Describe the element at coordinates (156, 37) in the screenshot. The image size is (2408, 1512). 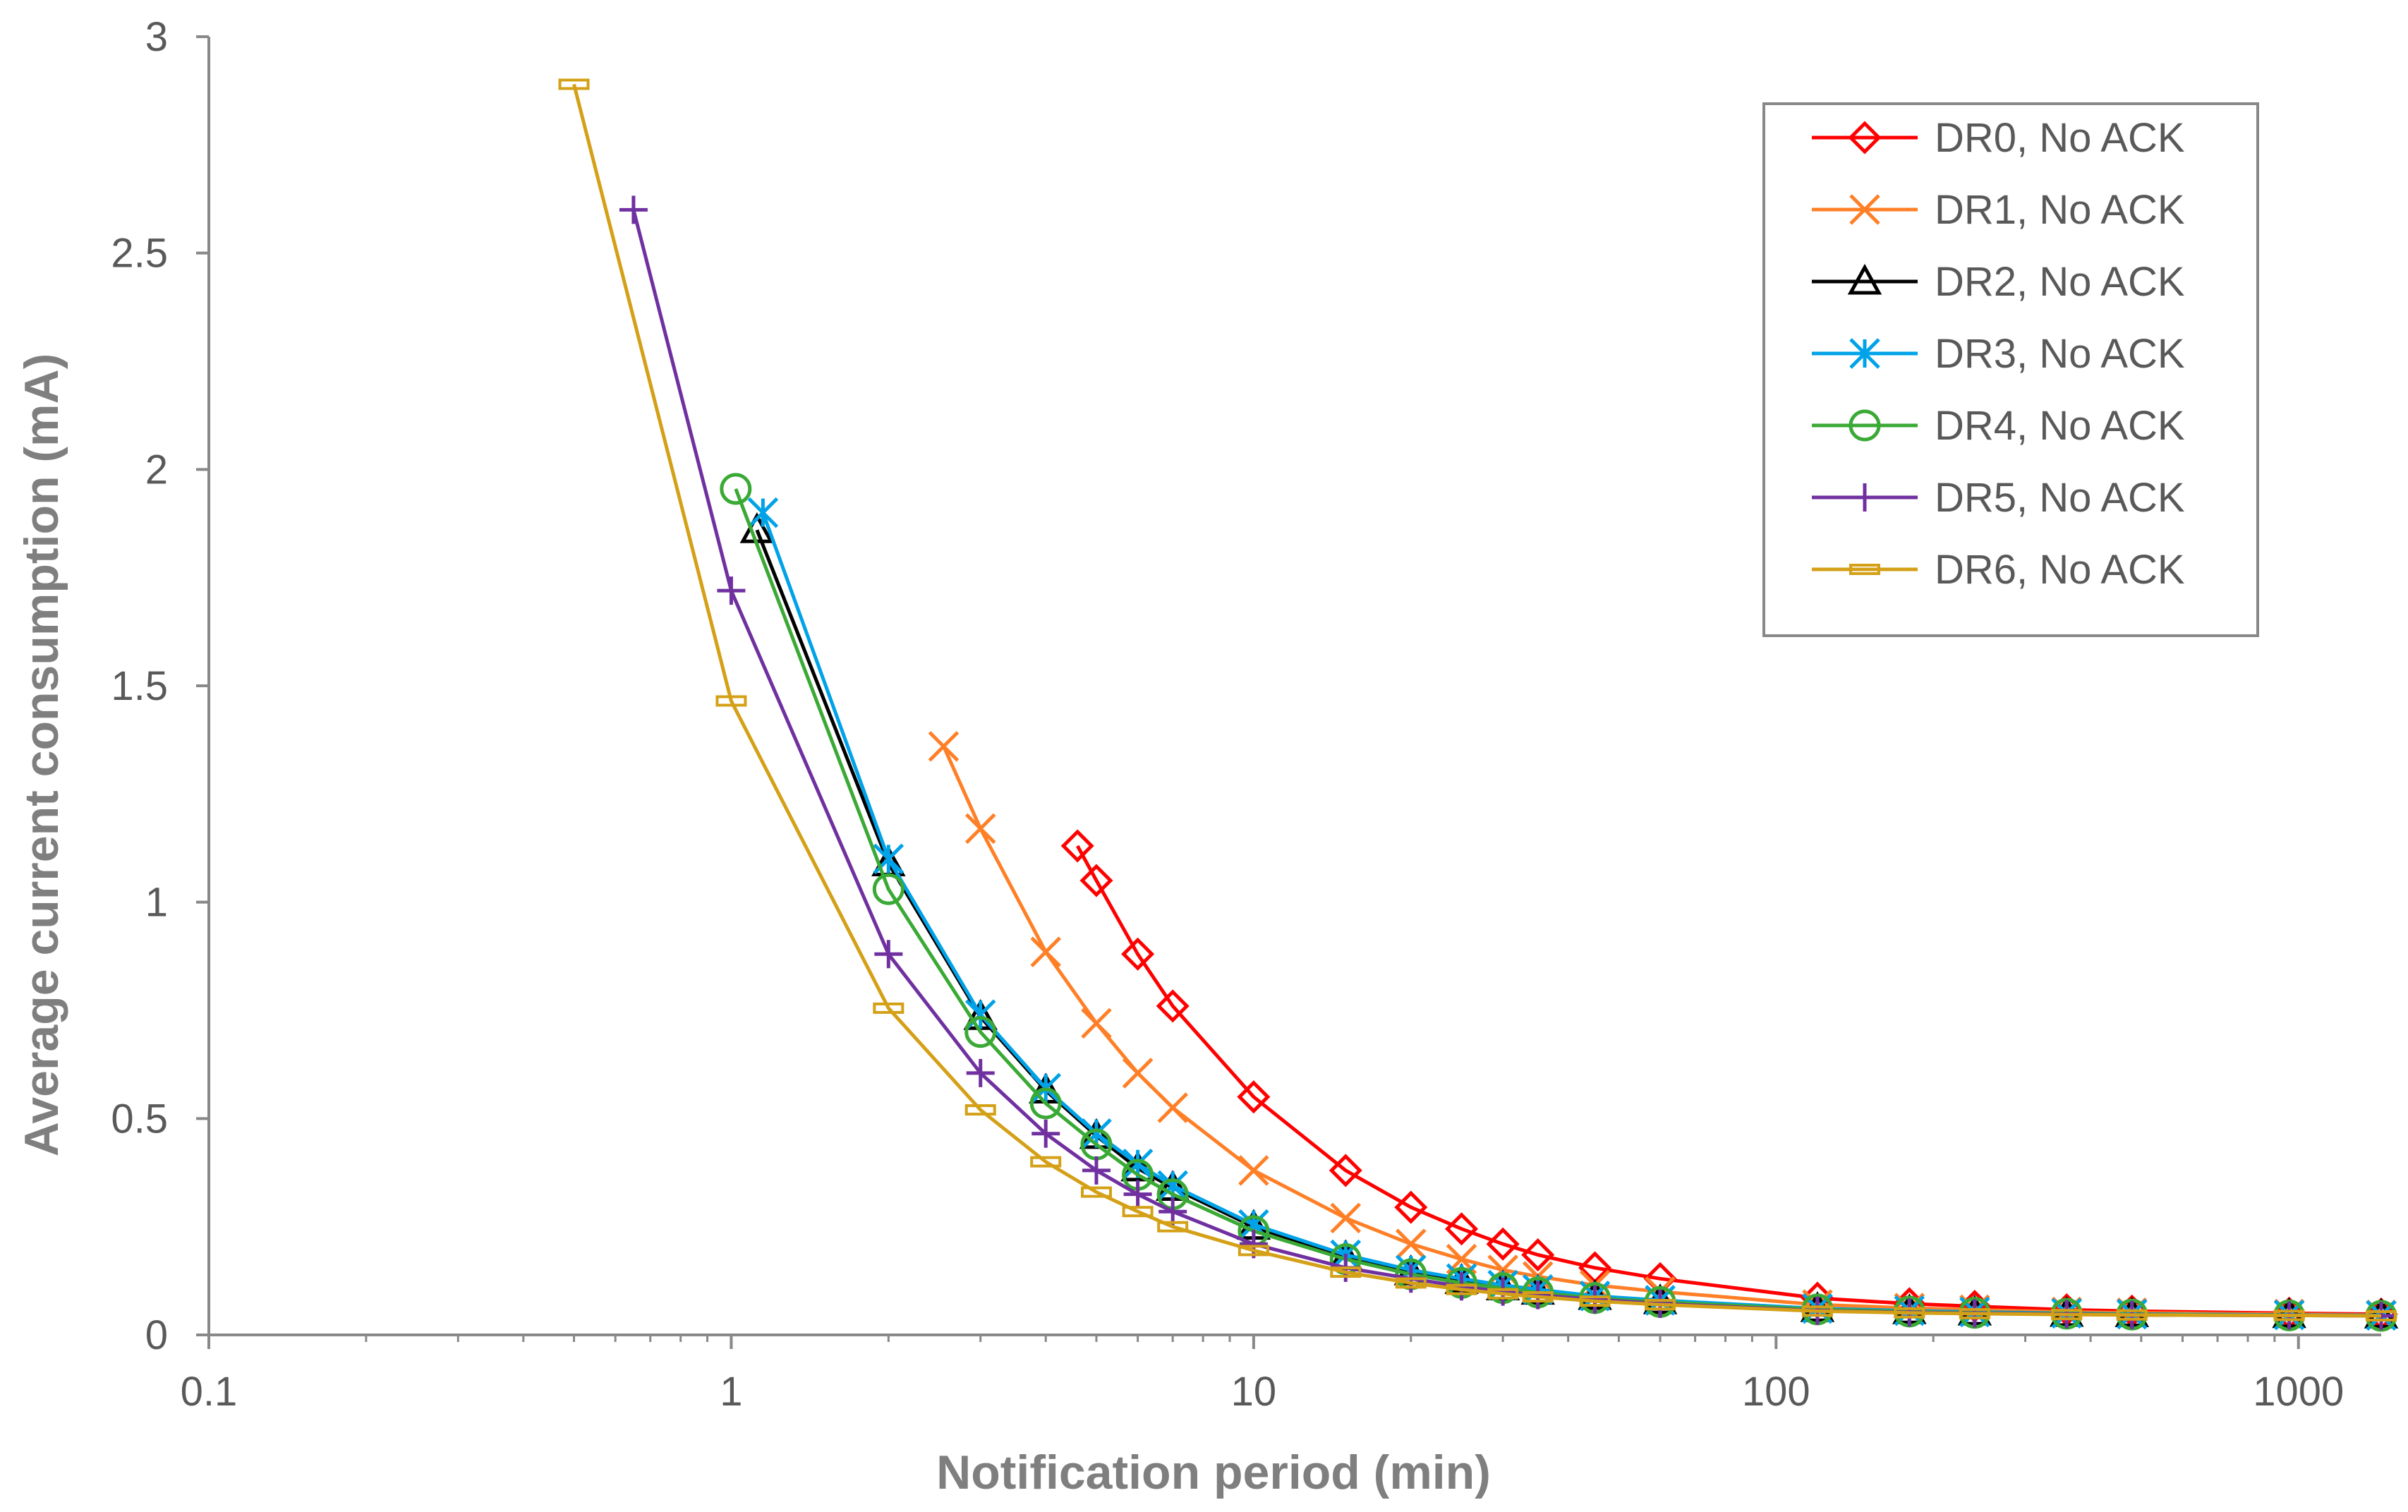
I see `y-tick-label: 3` at that location.